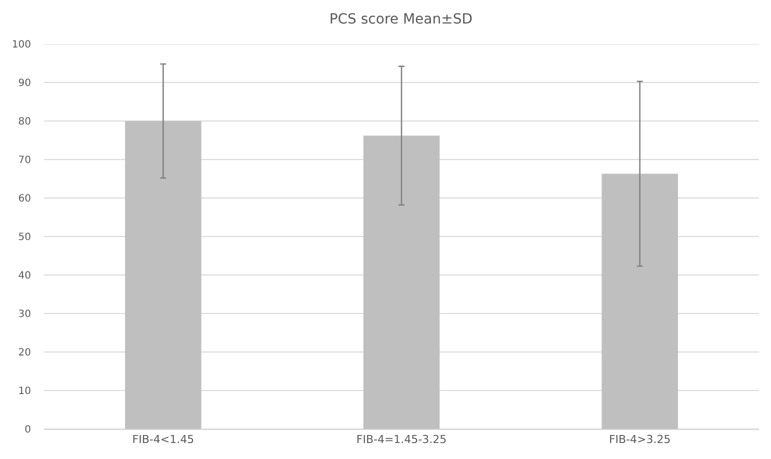 This screenshot has height=459, width=771. I want to click on y-tick-label: 70, so click(24, 160).